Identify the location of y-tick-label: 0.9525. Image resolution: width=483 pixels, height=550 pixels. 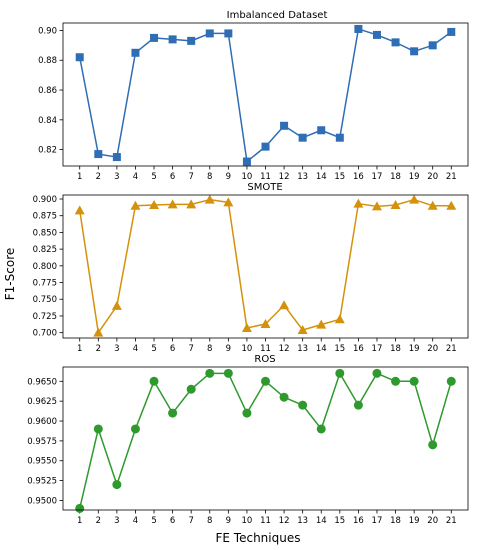
(42, 482).